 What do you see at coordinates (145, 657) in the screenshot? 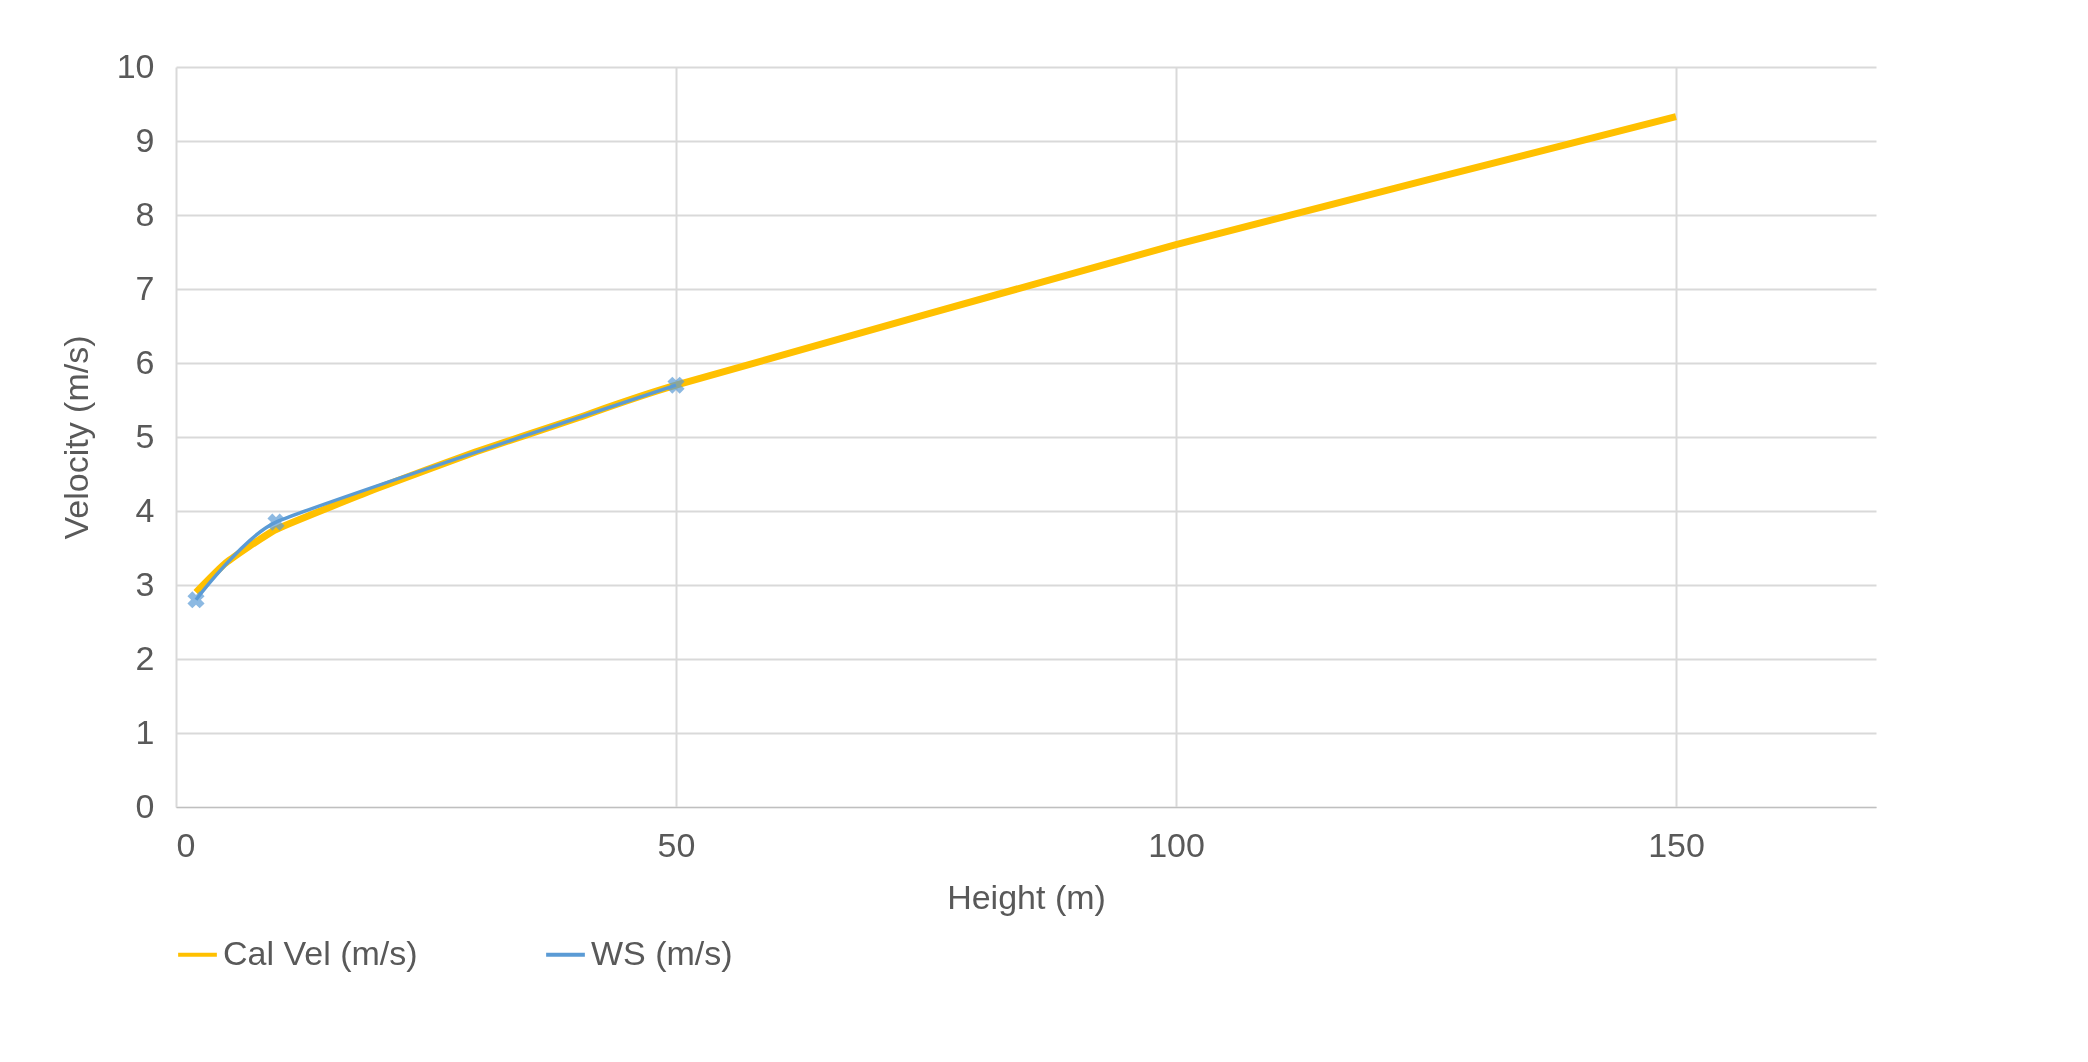
I see `y-tick-label: 2` at bounding box center [145, 657].